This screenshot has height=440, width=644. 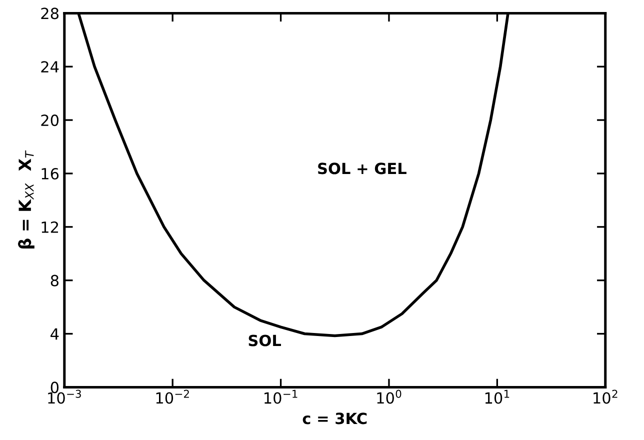 What do you see at coordinates (54, 388) in the screenshot?
I see `y-tick-label: 0` at bounding box center [54, 388].